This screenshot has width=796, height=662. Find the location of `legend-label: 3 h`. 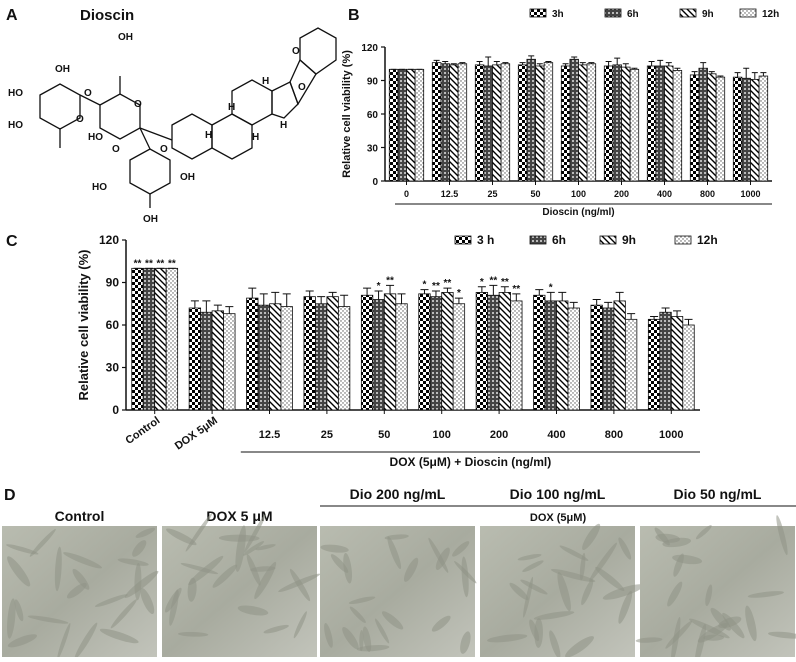

legend-label: 3 h is located at coordinates (485, 240).